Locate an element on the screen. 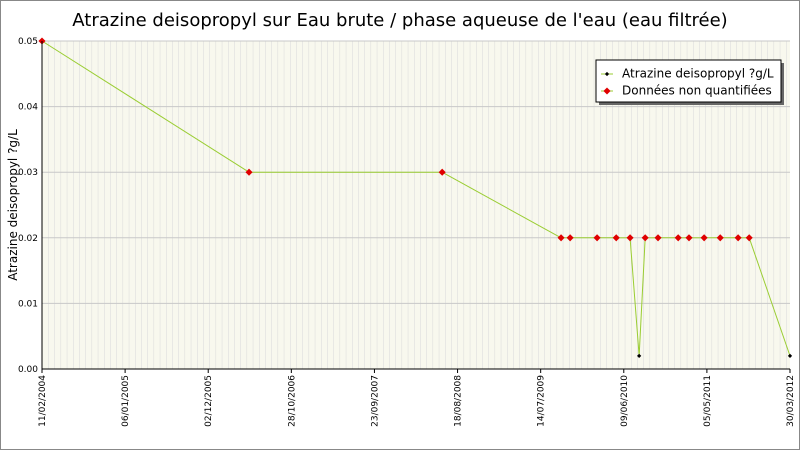 The width and height of the screenshot is (800, 450). y-tick-label: 0.01 is located at coordinates (28, 304).